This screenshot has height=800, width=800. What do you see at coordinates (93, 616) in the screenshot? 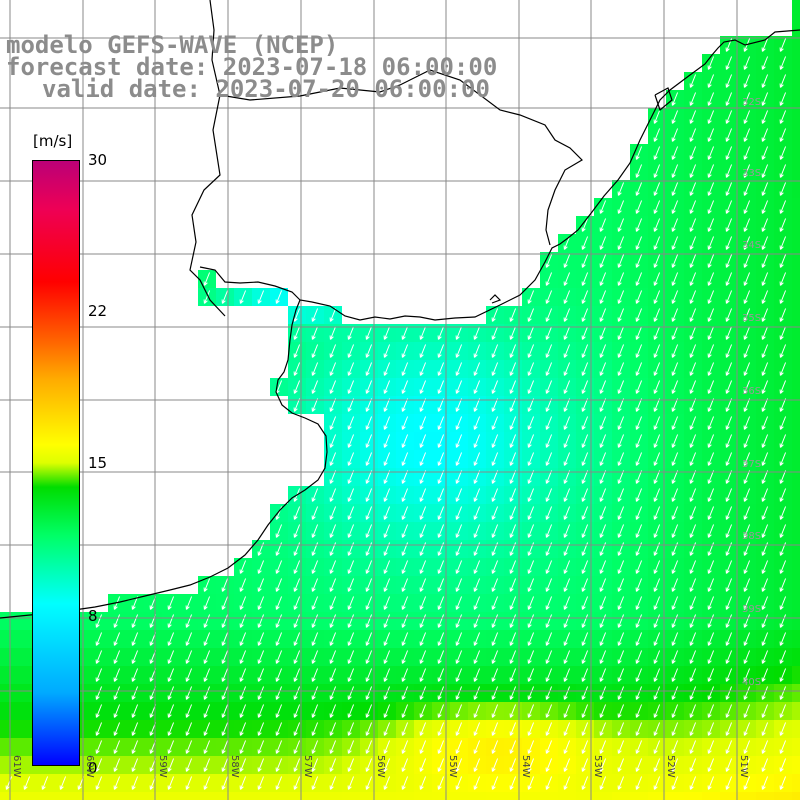
I see `colorbar-tick-label: 8` at bounding box center [93, 616].